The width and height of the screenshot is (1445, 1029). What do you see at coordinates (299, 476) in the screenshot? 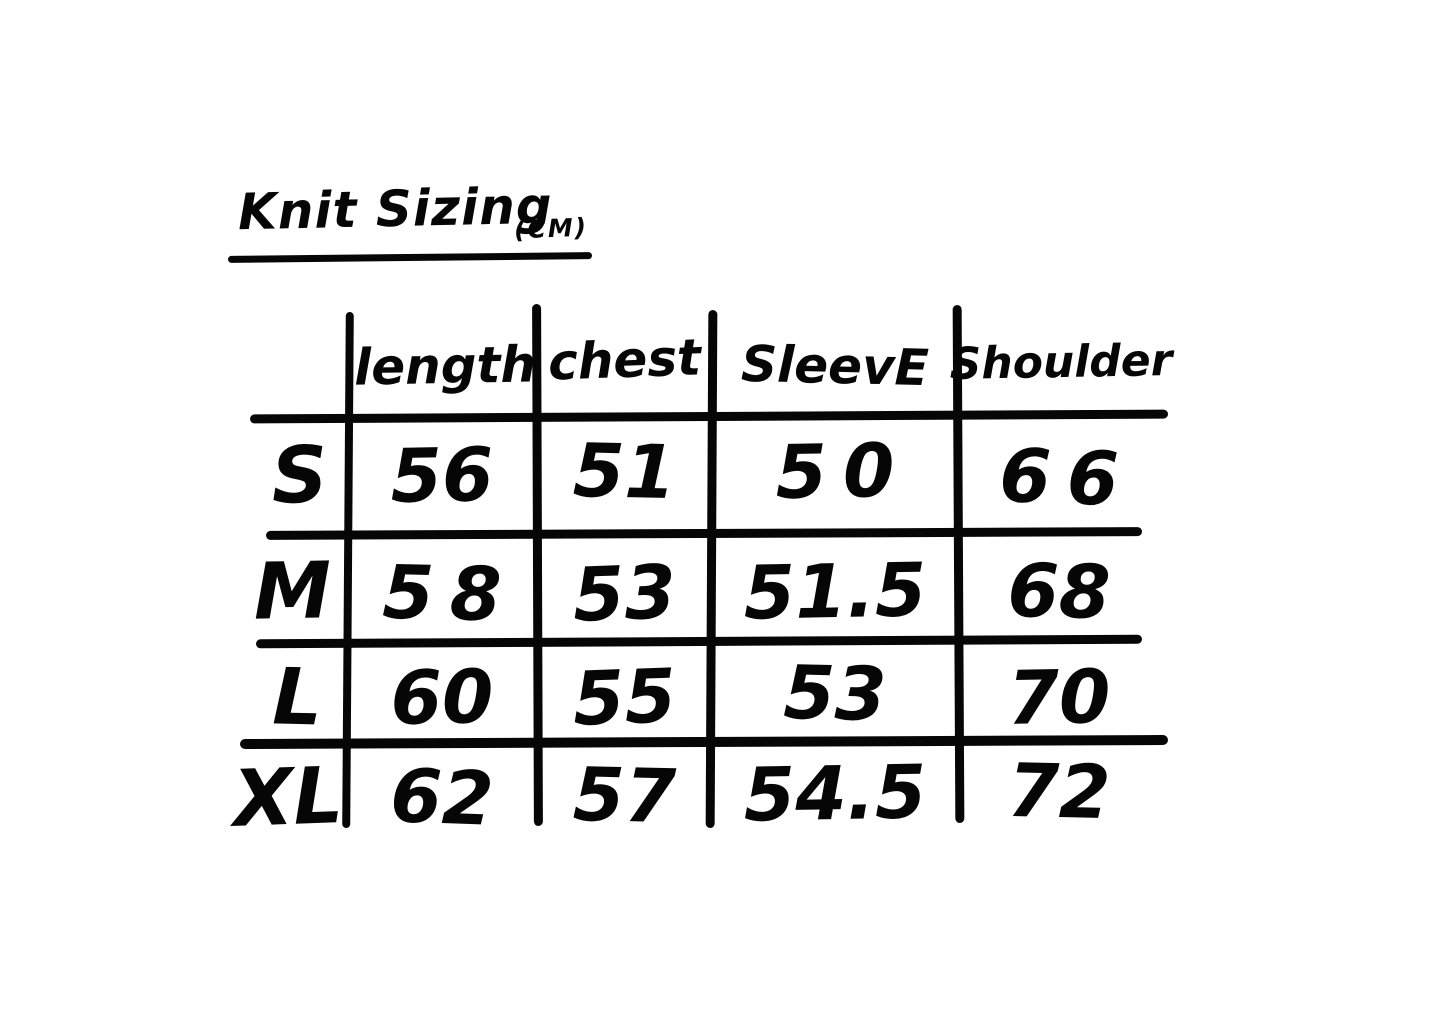
I see `row-label-s: S` at bounding box center [299, 476].